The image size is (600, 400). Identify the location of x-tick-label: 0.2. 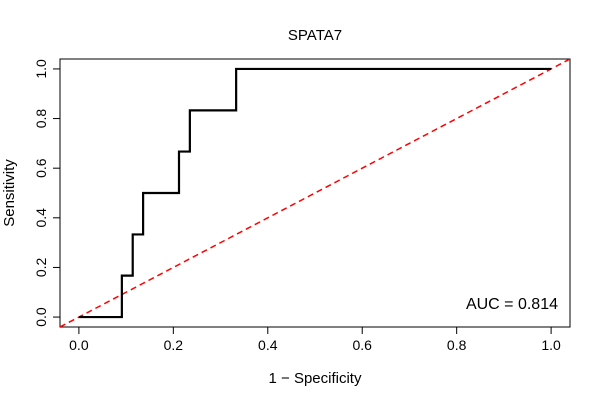
(174, 345).